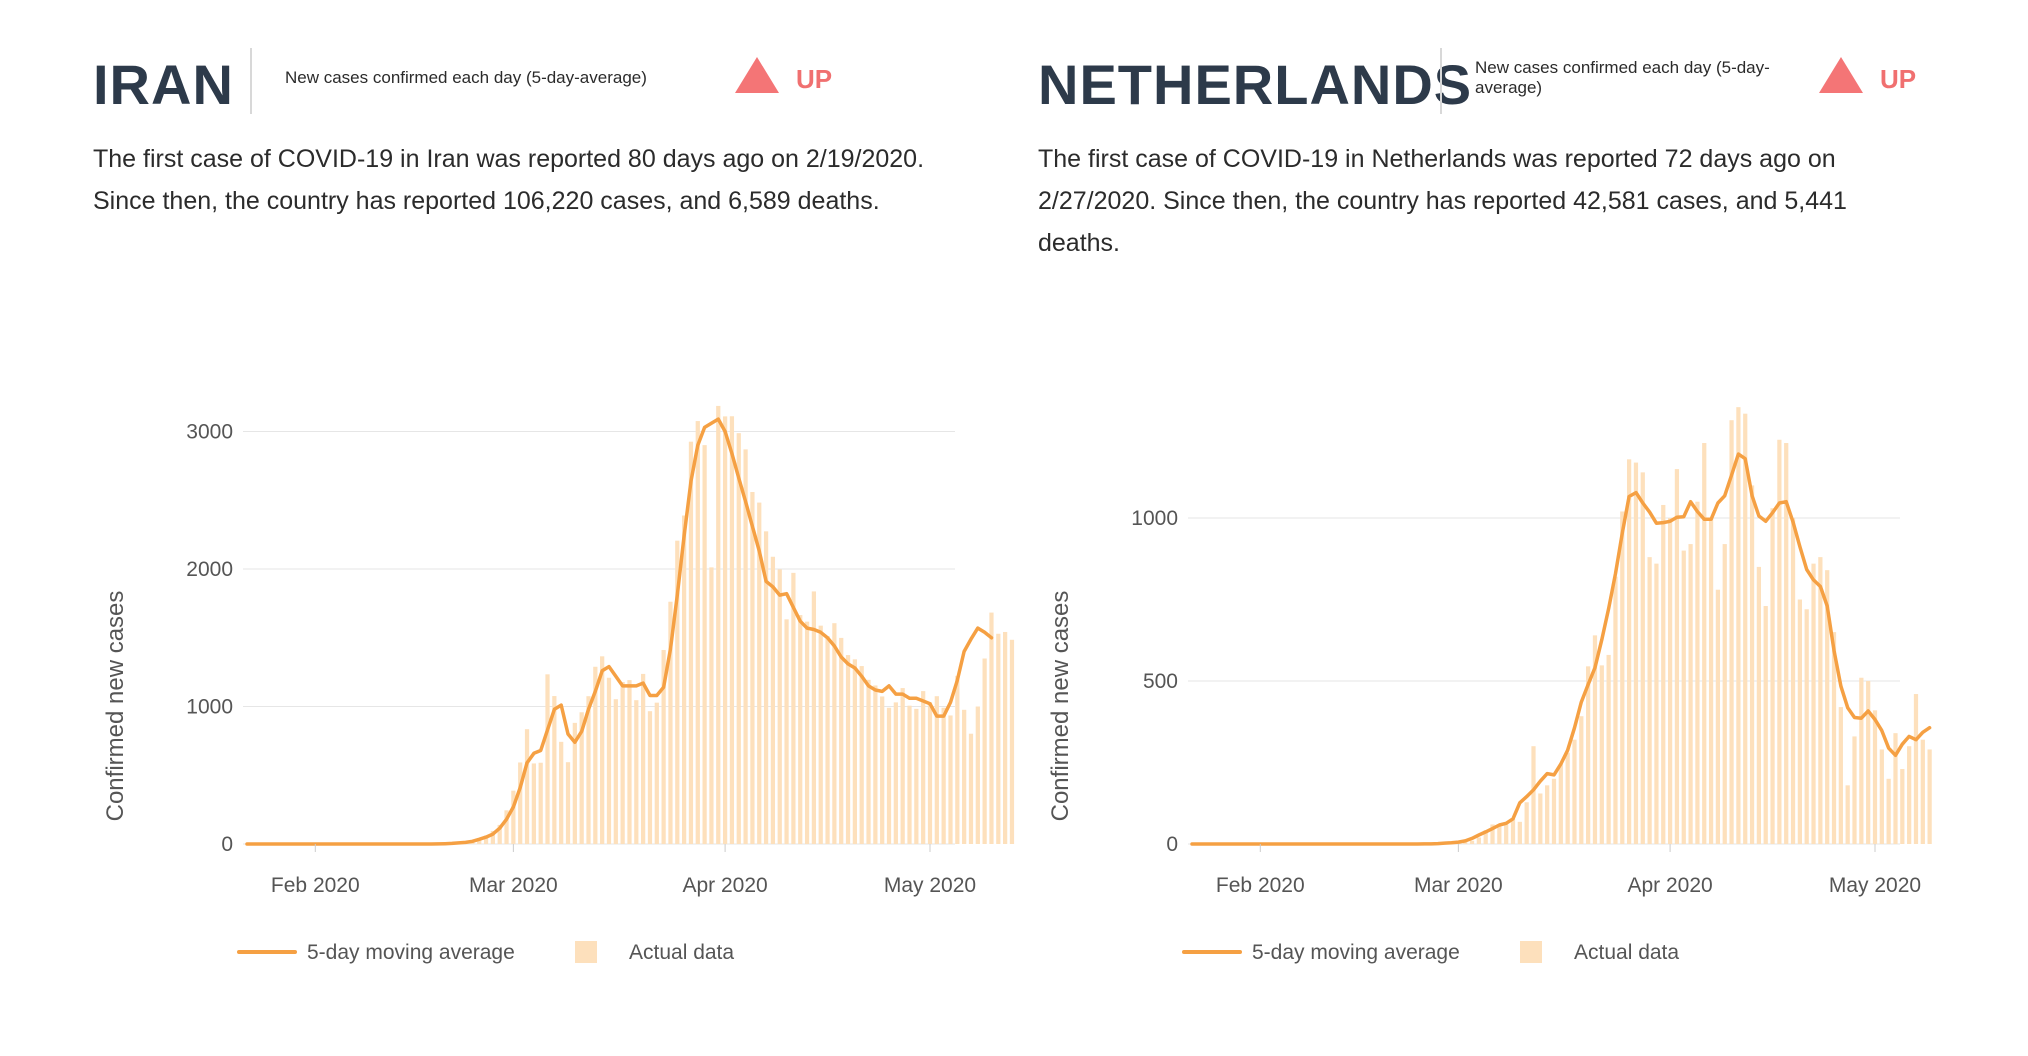  Describe the element at coordinates (209, 569) in the screenshot. I see `y-tick-label: 2000` at that location.